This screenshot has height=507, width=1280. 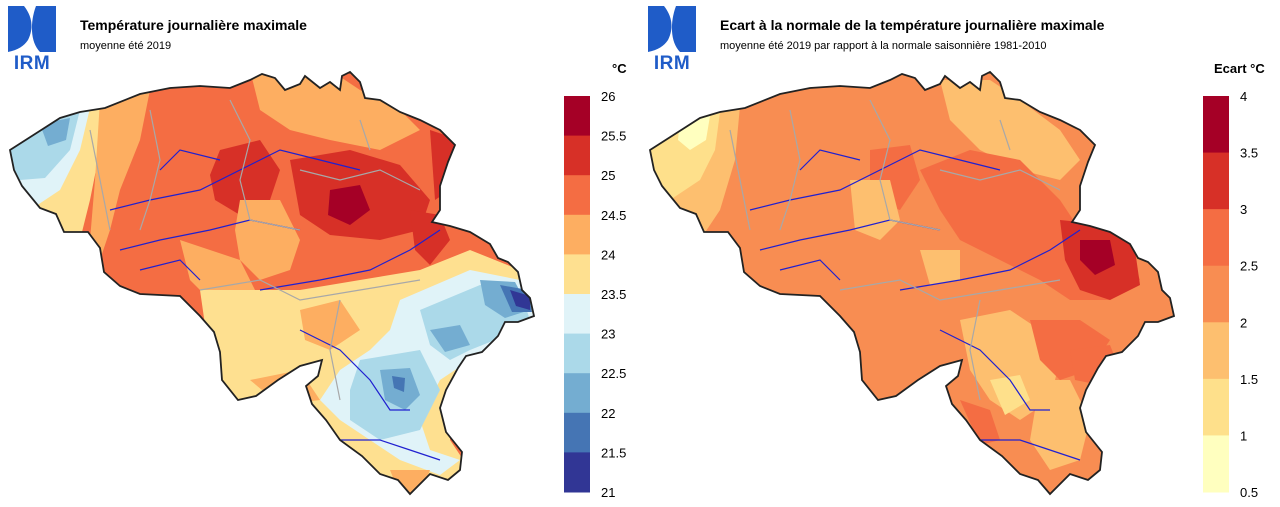 What do you see at coordinates (608, 96) in the screenshot?
I see `legend-tick-label: 26` at bounding box center [608, 96].